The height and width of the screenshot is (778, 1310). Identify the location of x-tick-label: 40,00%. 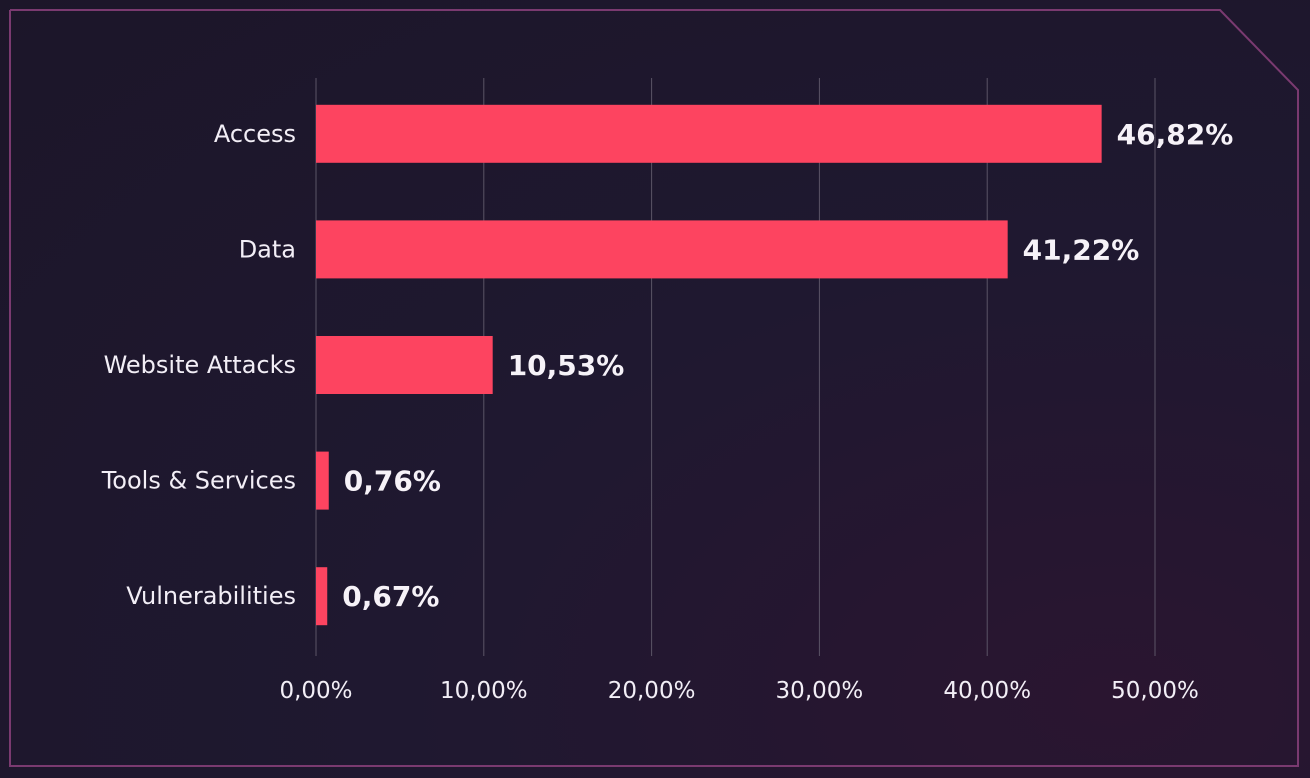
(987, 691).